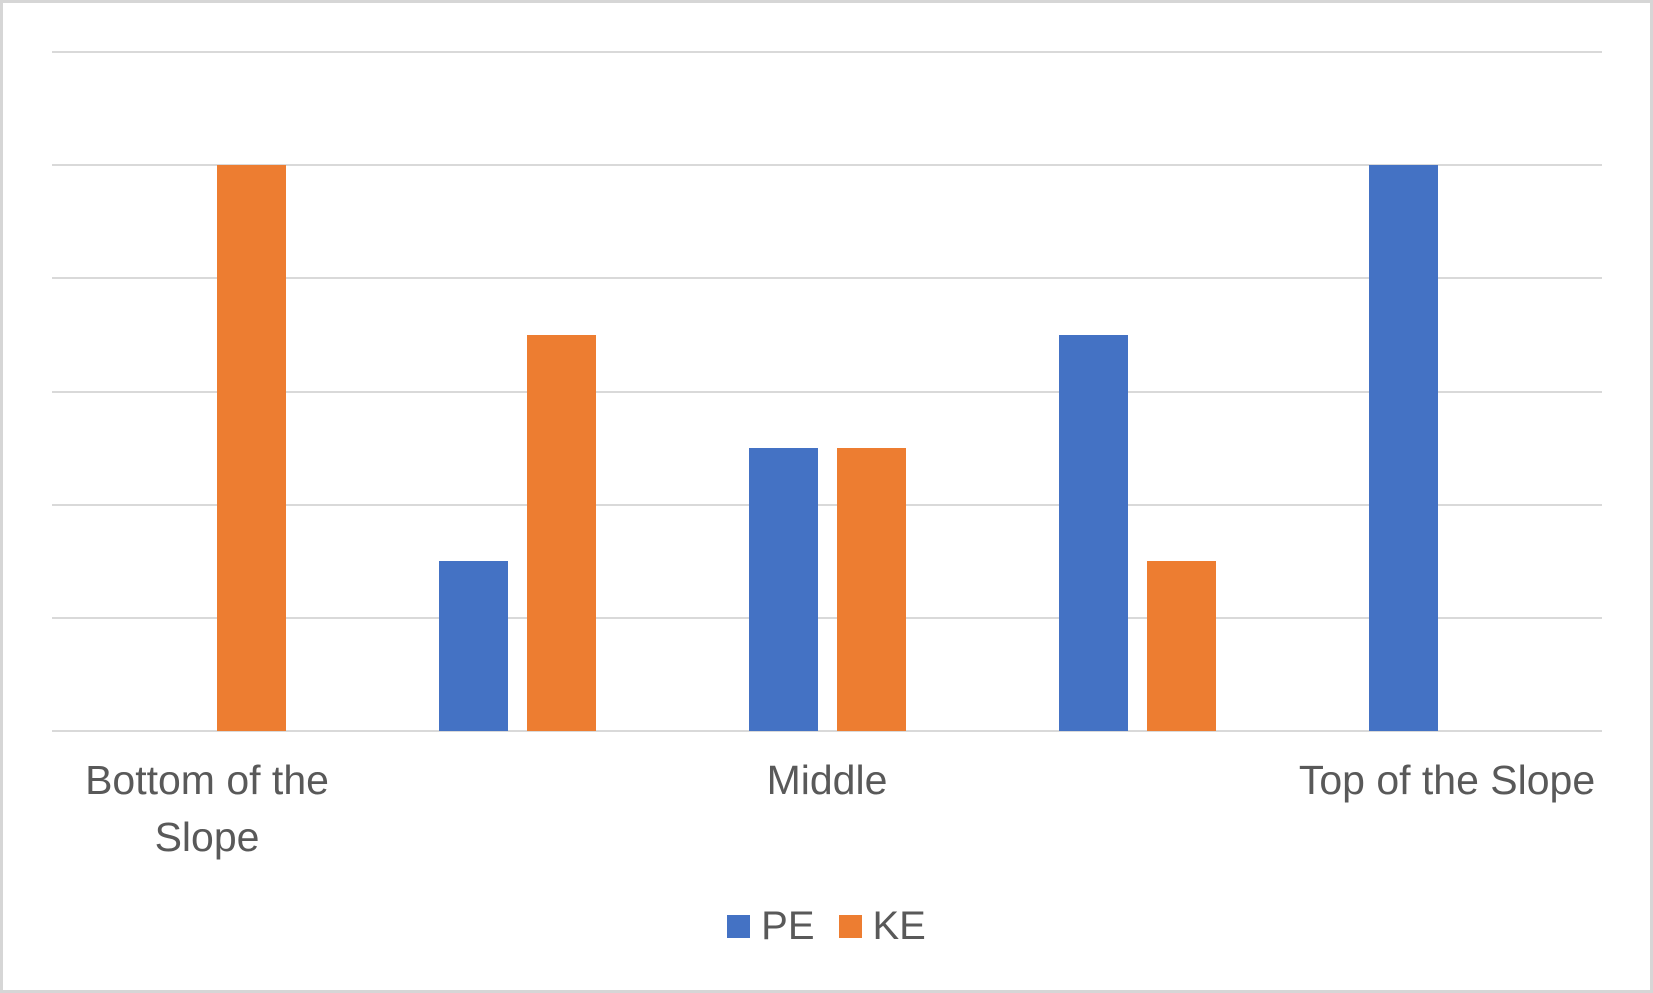 The width and height of the screenshot is (1653, 993). Describe the element at coordinates (207, 808) in the screenshot. I see `x-axis-label: Bottom of the Slope` at that location.